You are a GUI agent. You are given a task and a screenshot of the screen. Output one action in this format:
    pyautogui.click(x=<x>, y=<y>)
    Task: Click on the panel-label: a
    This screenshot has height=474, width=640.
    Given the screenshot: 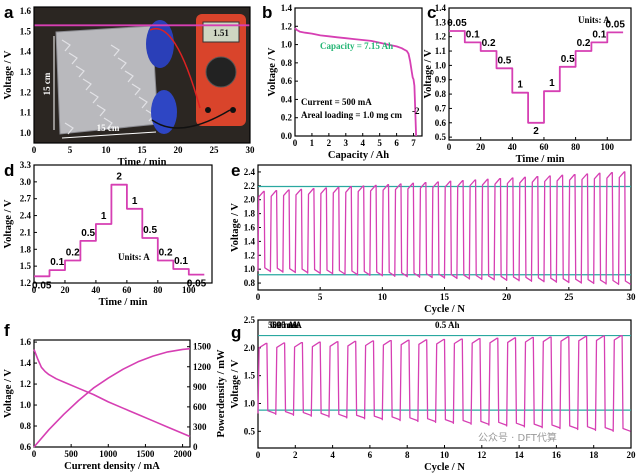 What is the action you would take?
    pyautogui.click(x=9, y=12)
    